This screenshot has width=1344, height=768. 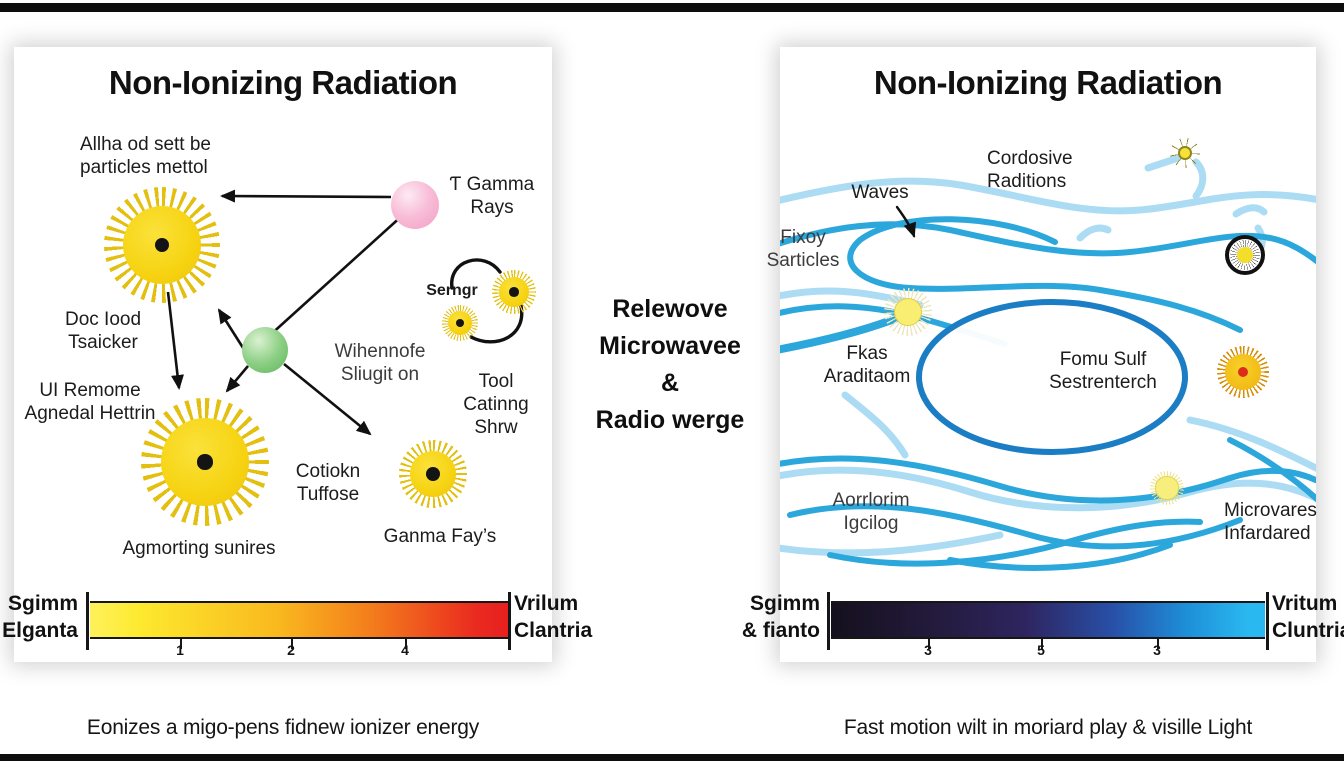 What do you see at coordinates (291, 650) in the screenshot?
I see `left-bar-tick-label-2: 2` at bounding box center [291, 650].